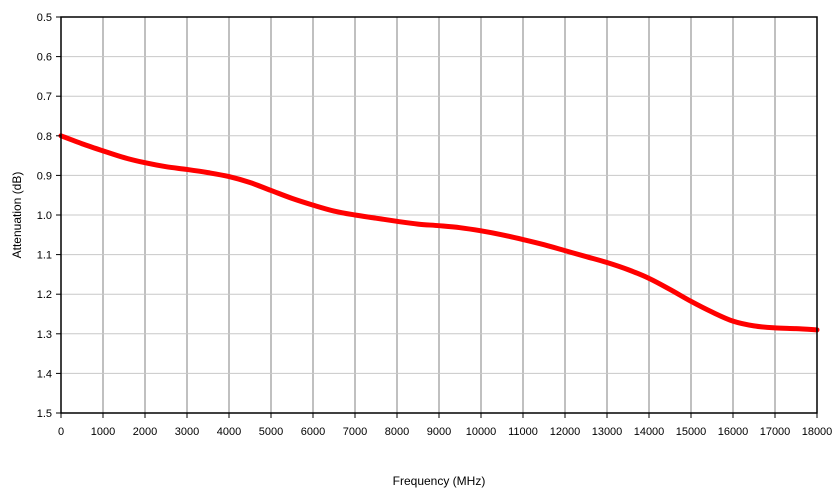 This screenshot has height=491, width=836. Describe the element at coordinates (44, 295) in the screenshot. I see `y-tick-label: 1.2` at that location.